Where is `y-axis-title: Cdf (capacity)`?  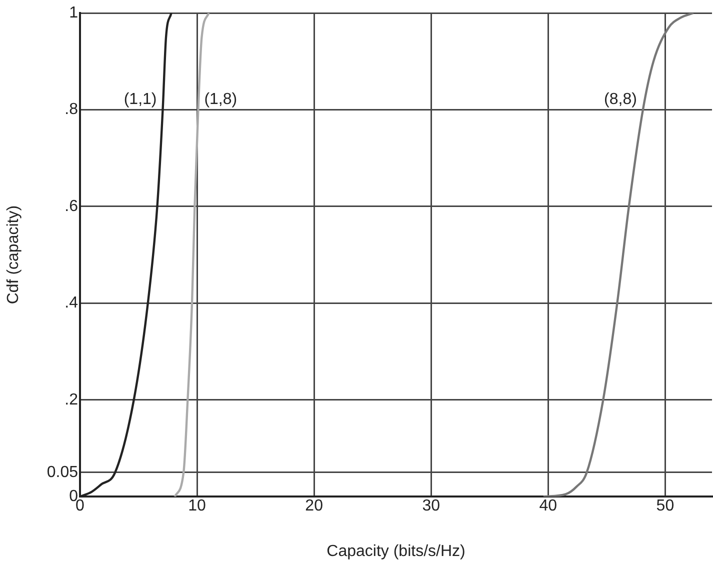 y-axis-title: Cdf (capacity) is located at coordinates (13, 254).